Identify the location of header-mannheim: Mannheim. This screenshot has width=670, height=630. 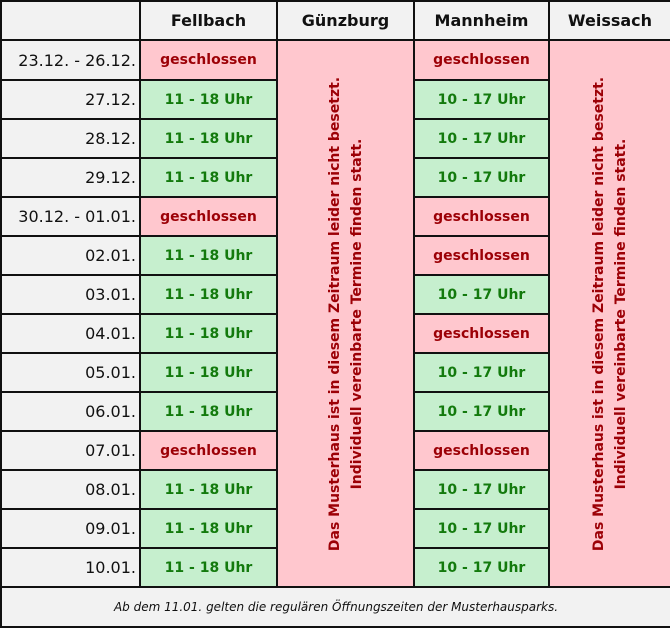
(481, 20).